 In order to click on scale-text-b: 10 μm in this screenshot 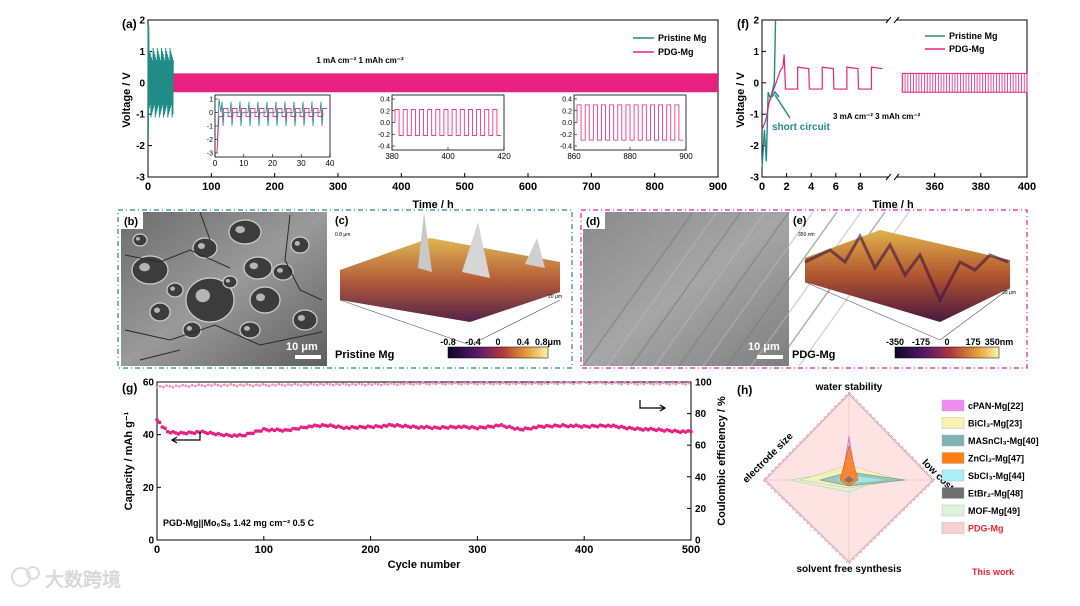, I will do `click(302, 347)`.